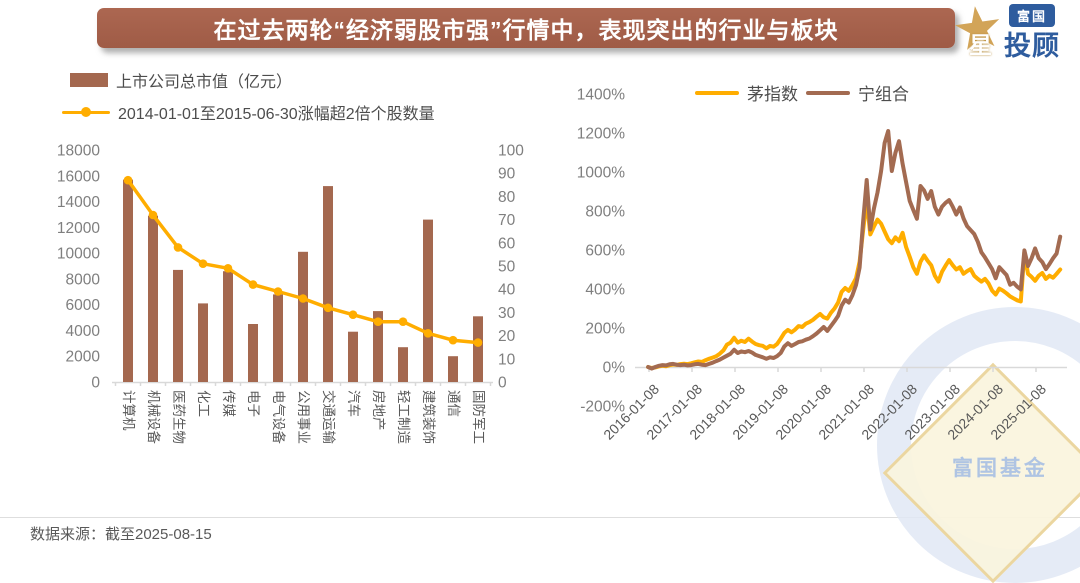  I want to click on y-axis-tick: -200%, so click(602, 407).